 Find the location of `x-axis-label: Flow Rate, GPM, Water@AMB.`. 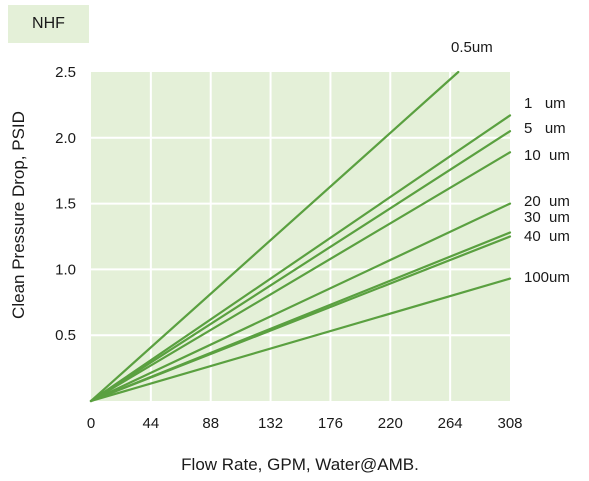

x-axis-label: Flow Rate, GPM, Water@AMB. is located at coordinates (300, 464).